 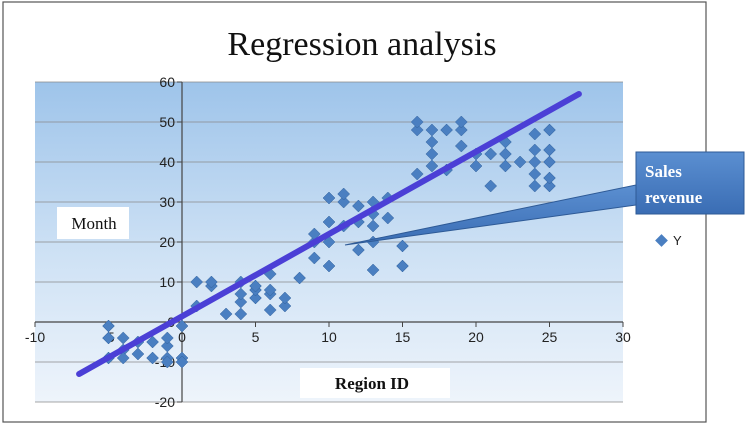 I want to click on ylabel-box, so click(x=93, y=223).